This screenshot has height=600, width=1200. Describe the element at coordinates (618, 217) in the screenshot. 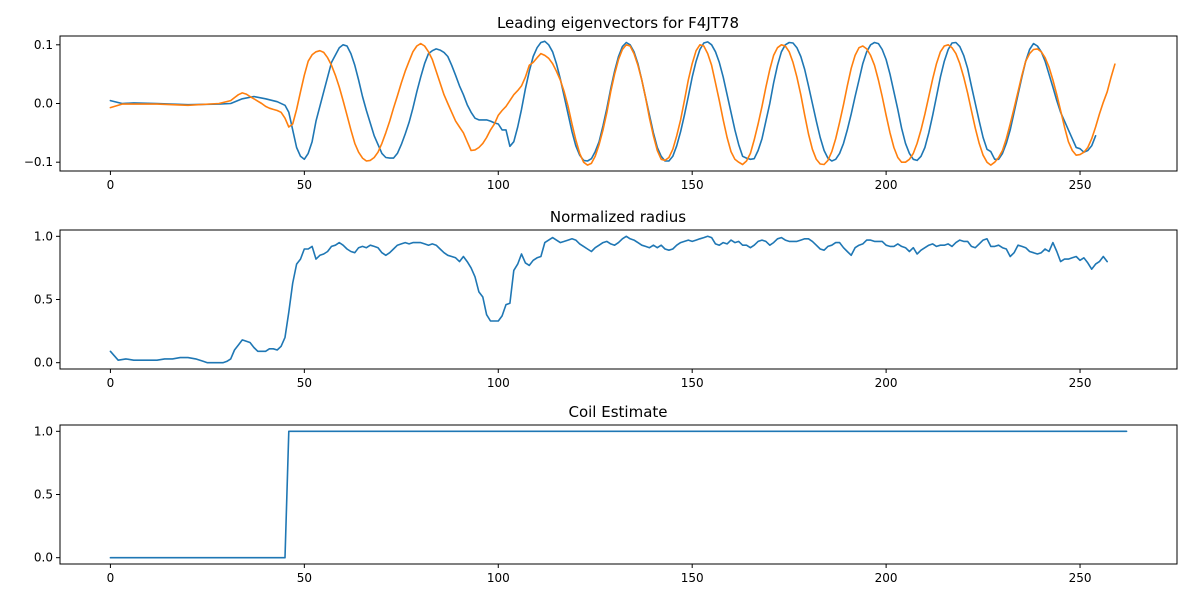

I see `plot-title: Normalized radius` at that location.